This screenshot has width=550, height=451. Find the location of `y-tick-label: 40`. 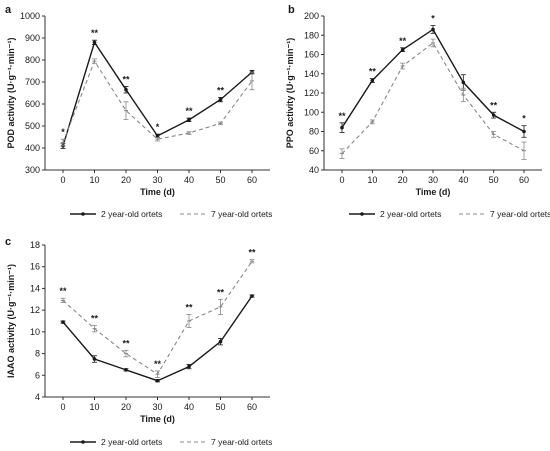

y-tick-label: 40 is located at coordinates (314, 170).